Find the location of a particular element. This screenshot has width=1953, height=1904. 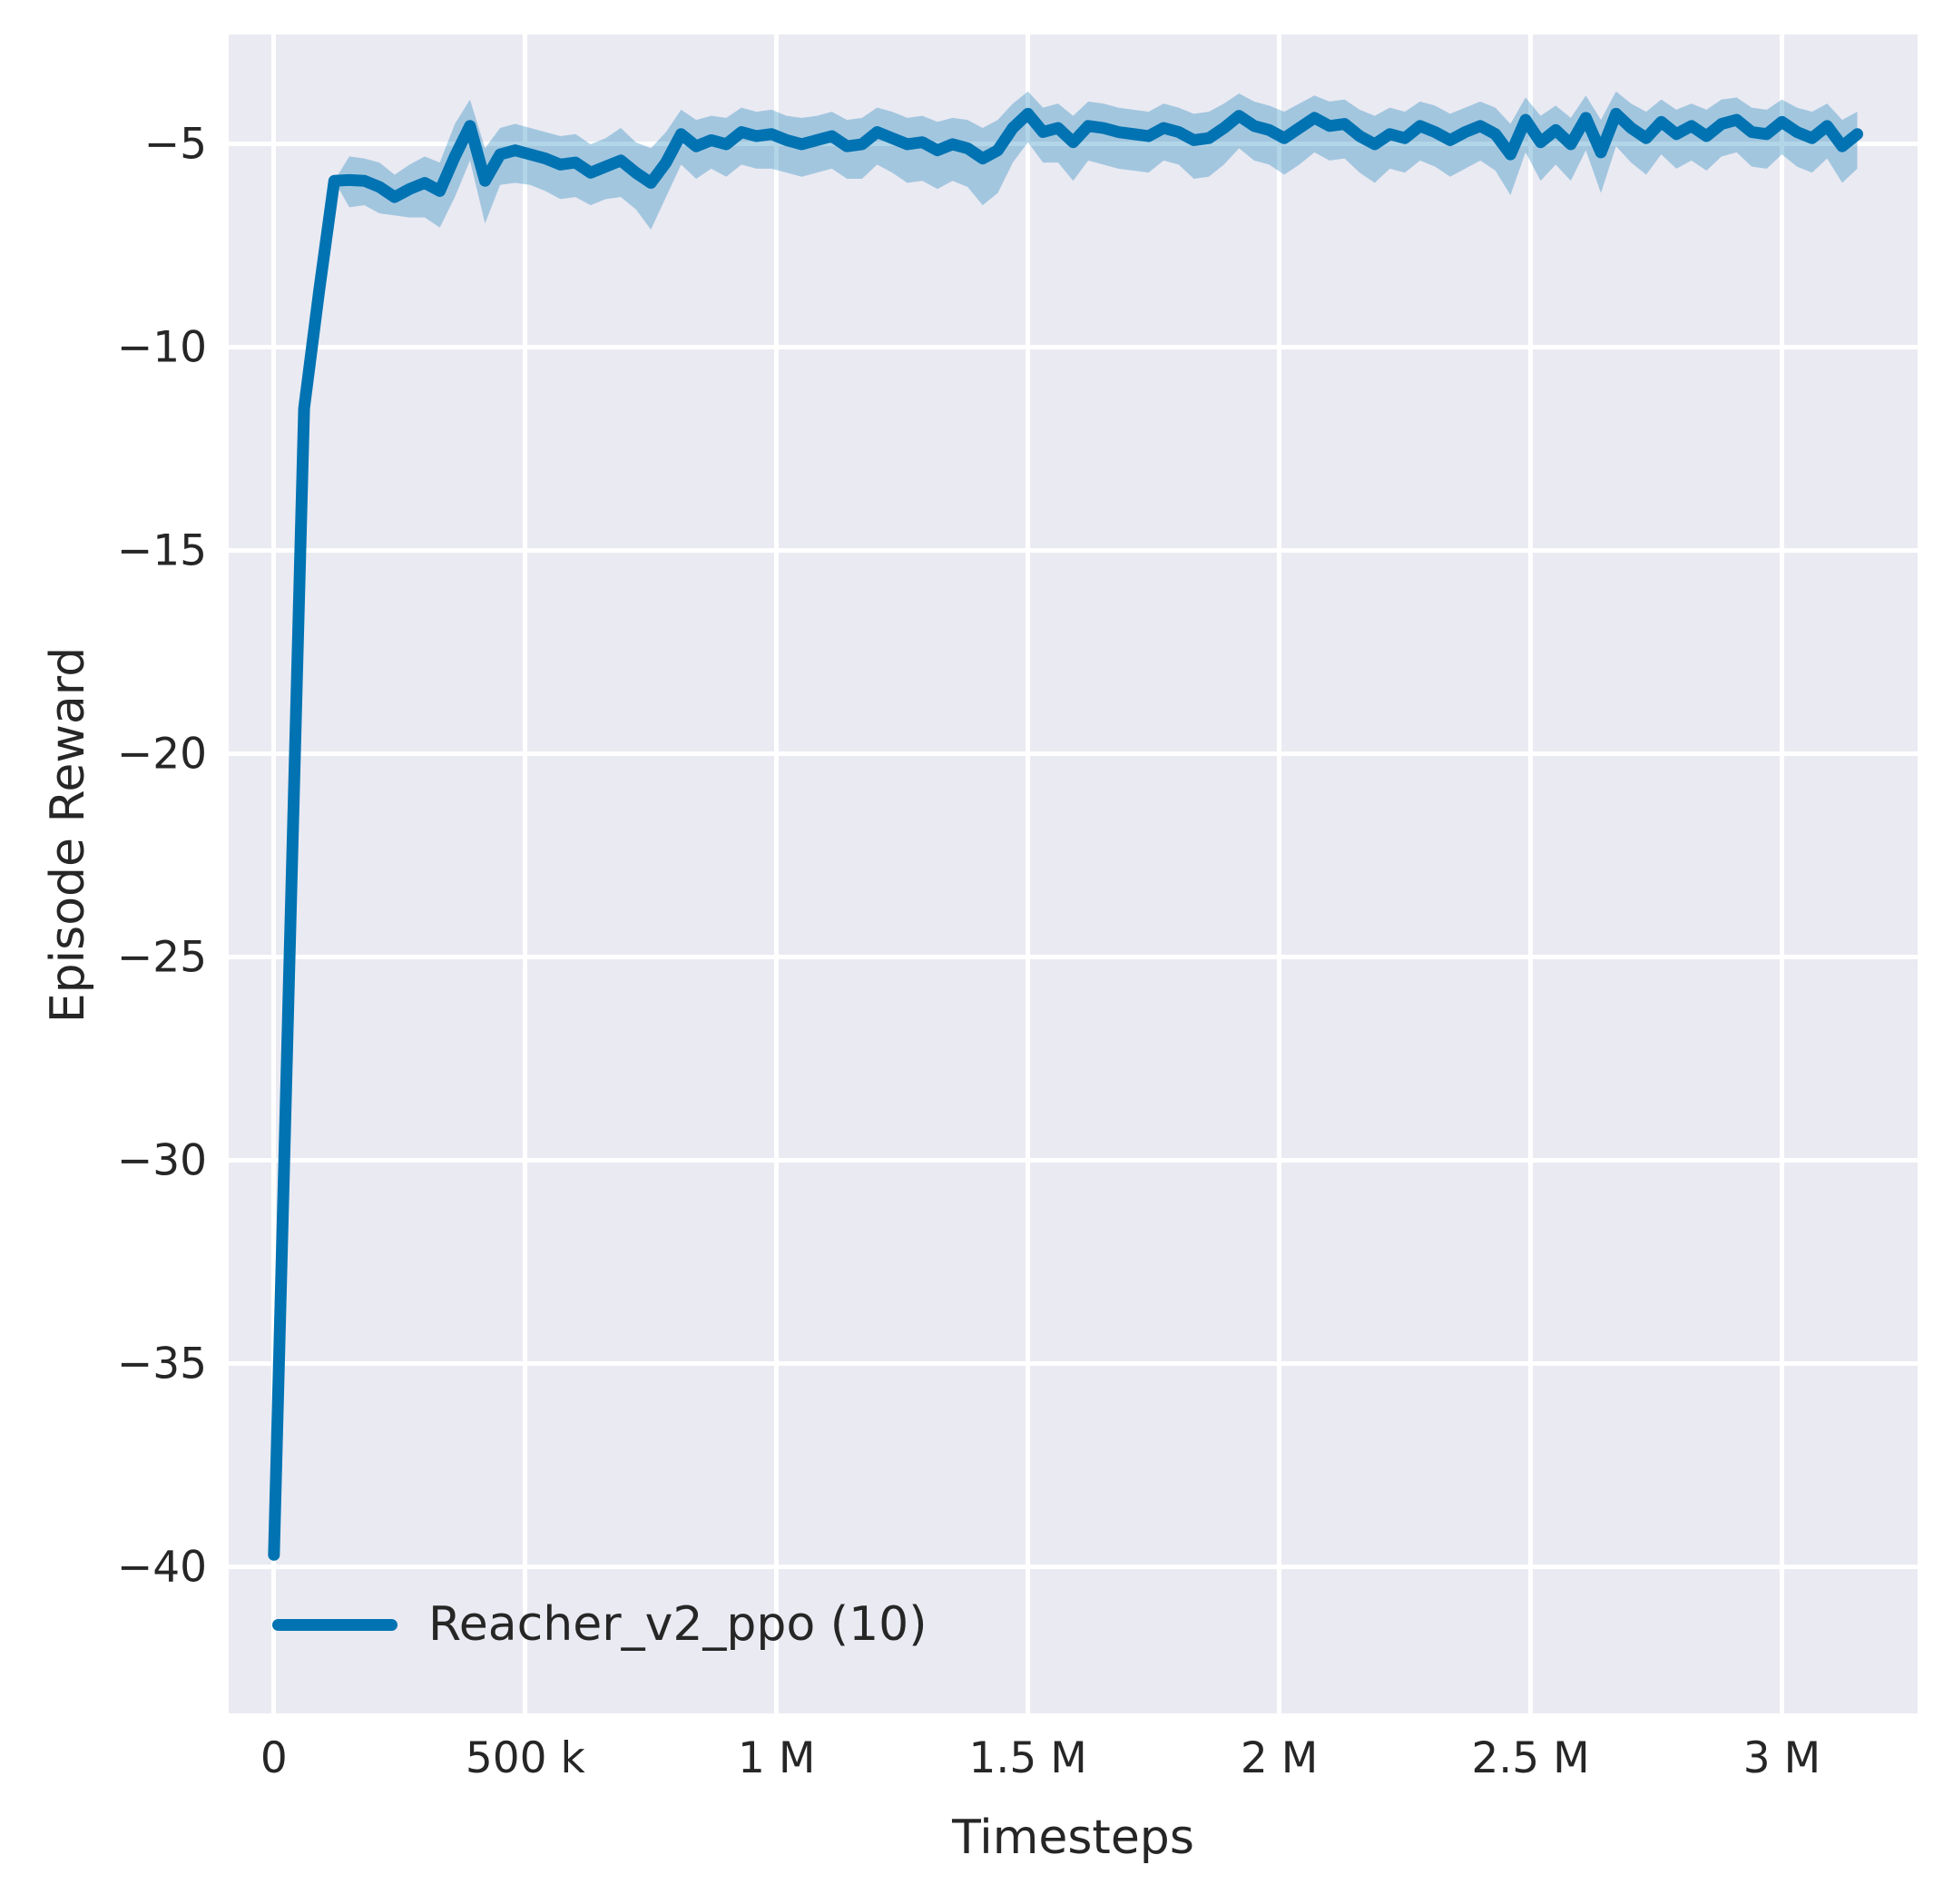

x-tick-label: 2 M is located at coordinates (1280, 1758).